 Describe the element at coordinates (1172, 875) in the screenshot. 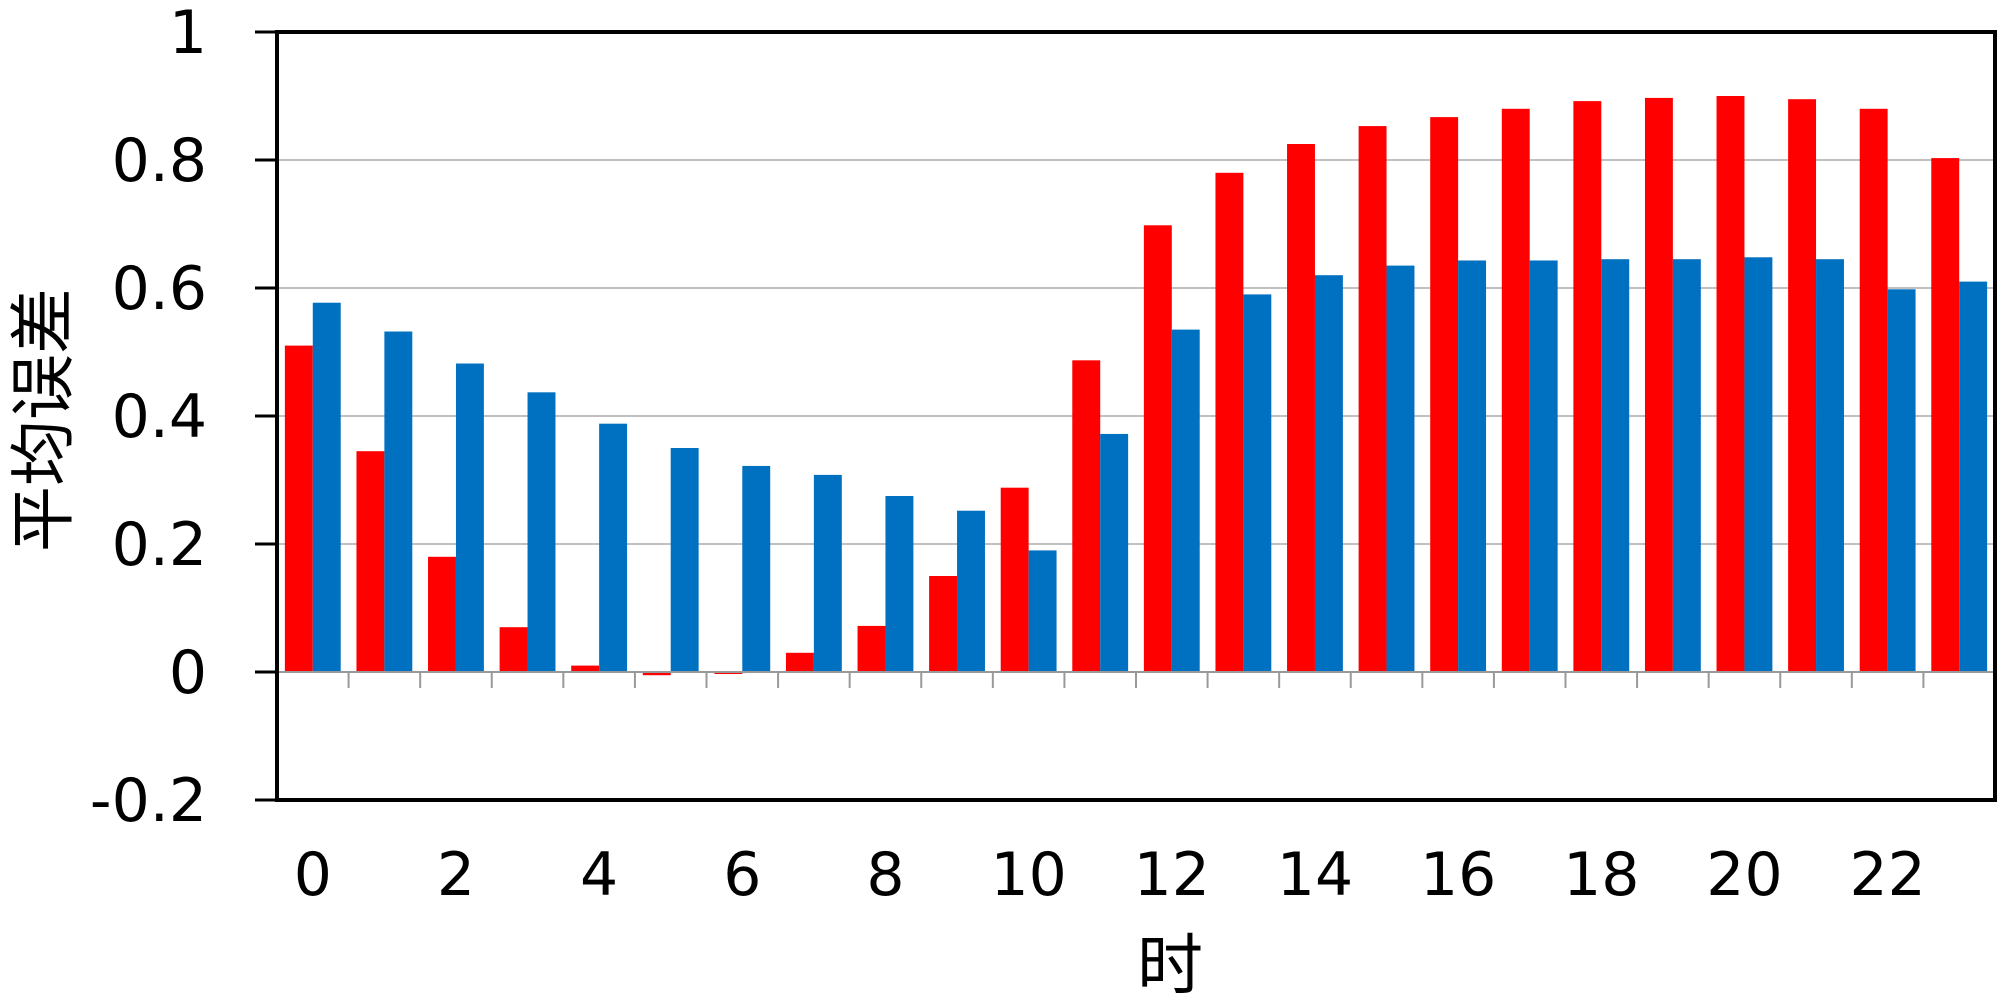

I see `x-tick-label: 12` at that location.